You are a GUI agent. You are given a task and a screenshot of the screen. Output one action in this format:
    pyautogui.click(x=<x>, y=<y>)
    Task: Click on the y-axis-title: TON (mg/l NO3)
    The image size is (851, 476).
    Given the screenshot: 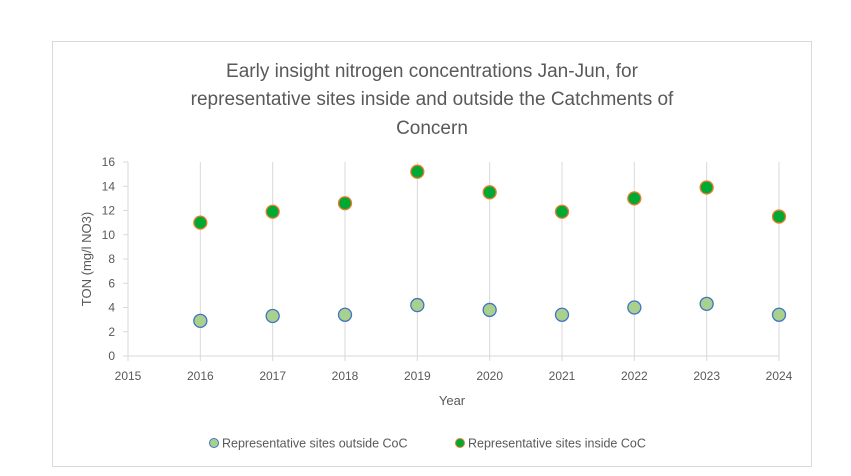 What is the action you would take?
    pyautogui.click(x=86, y=259)
    